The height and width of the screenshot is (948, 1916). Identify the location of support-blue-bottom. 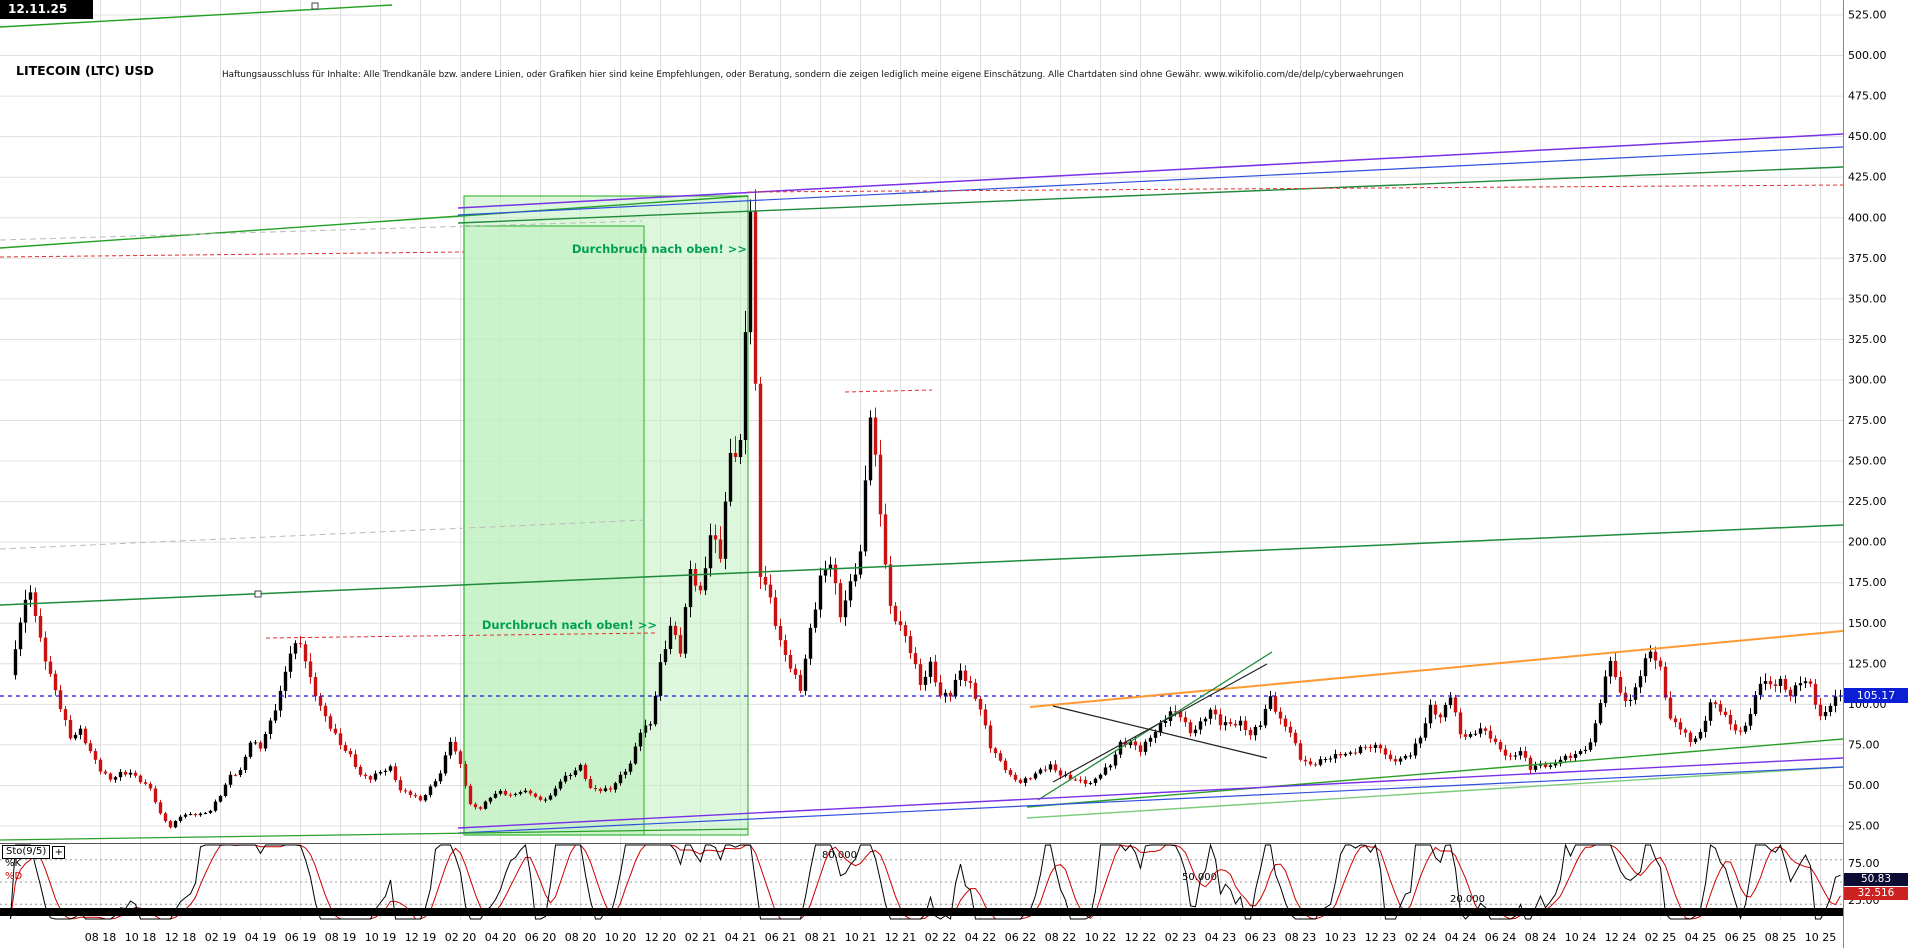
(1150, 800).